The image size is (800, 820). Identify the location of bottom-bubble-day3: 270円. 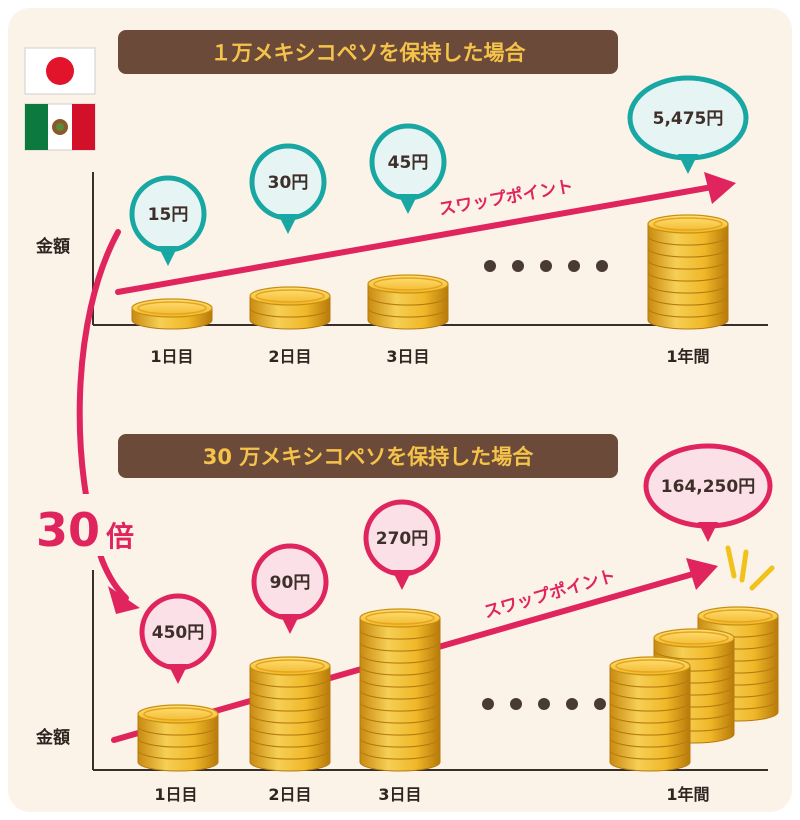
(402, 544).